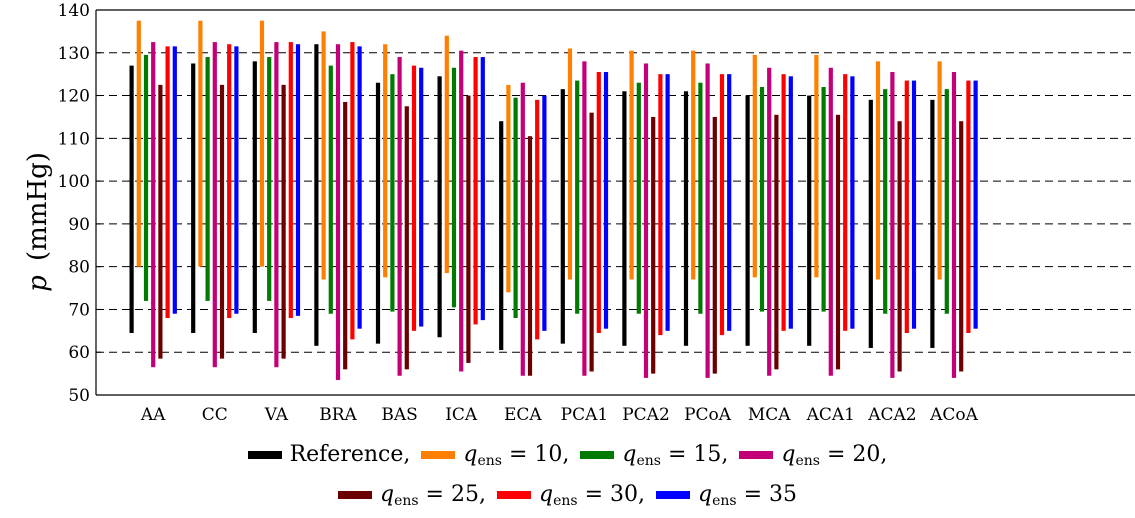 This screenshot has height=518, width=1135. I want to click on legend-q-value-35: 35, so click(783, 494).